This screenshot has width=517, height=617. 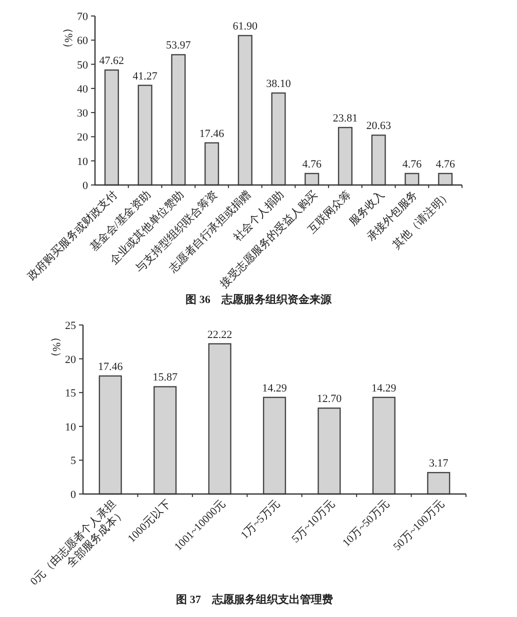 I want to click on data-label: 12.70, so click(x=329, y=399).